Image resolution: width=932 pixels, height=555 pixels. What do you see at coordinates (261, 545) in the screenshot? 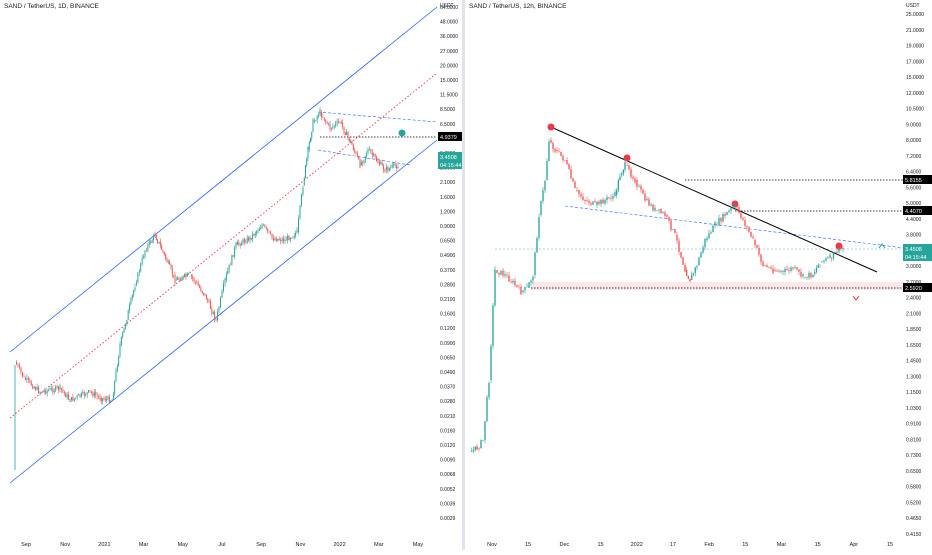
I see `x-tick-label: Sep` at bounding box center [261, 545].